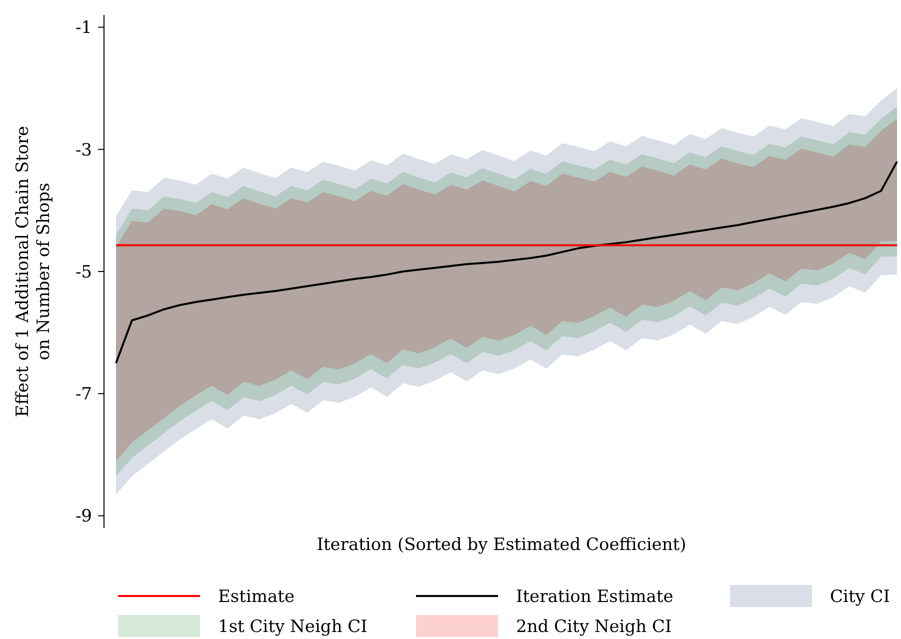 The width and height of the screenshot is (901, 639). Describe the element at coordinates (83, 394) in the screenshot. I see `y-tick-label: -7` at that location.